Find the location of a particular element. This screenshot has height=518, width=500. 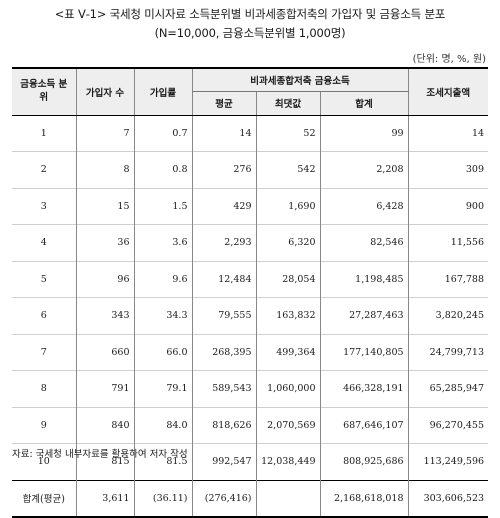

cell-maximum: 28,054 is located at coordinates (287, 279).